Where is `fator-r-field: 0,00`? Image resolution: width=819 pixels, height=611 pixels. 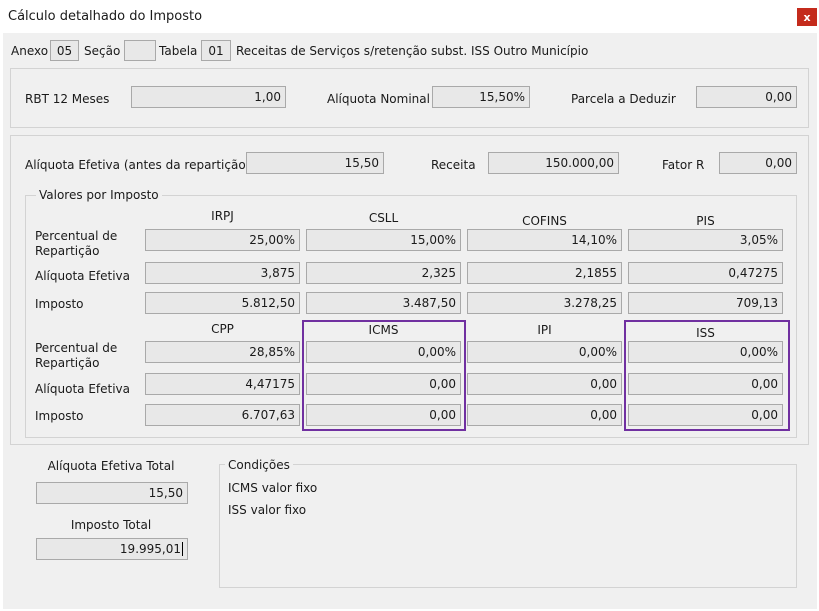 fator-r-field: 0,00 is located at coordinates (758, 163).